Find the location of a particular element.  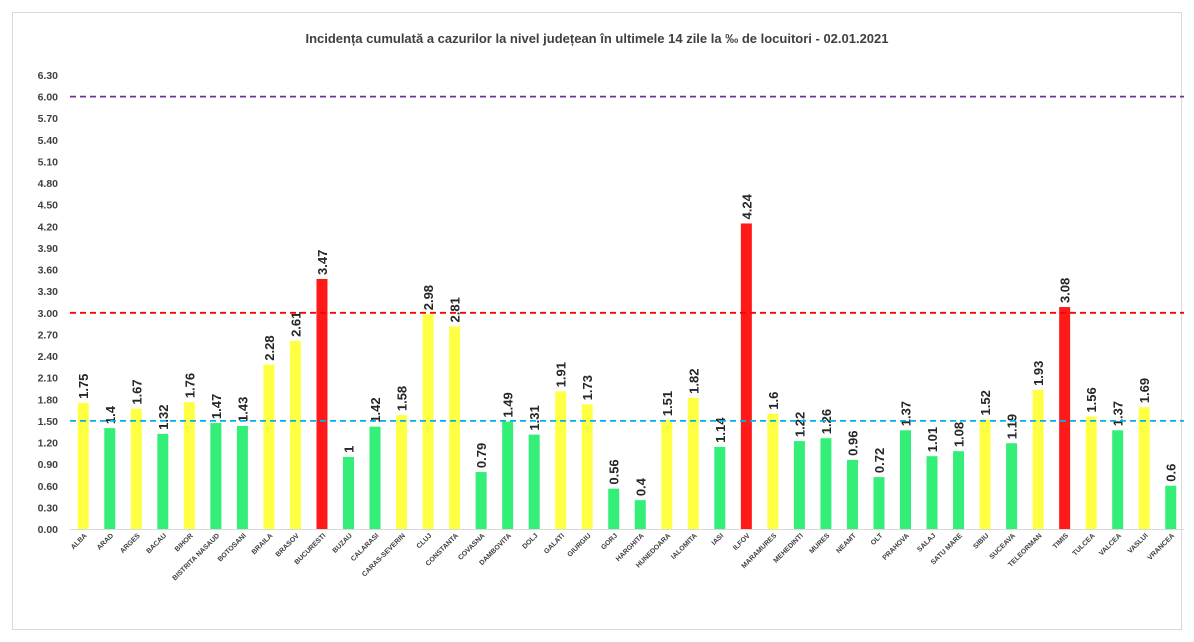

category-label: VALCEA is located at coordinates (1110, 544).